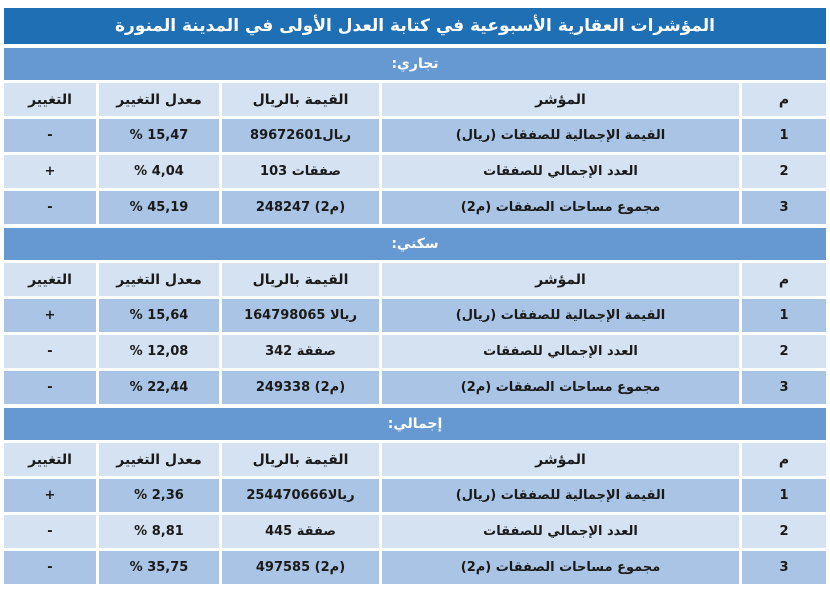 The image size is (830, 597). What do you see at coordinates (159, 207) in the screenshot?
I see `cell-rate: % 45,19` at bounding box center [159, 207].